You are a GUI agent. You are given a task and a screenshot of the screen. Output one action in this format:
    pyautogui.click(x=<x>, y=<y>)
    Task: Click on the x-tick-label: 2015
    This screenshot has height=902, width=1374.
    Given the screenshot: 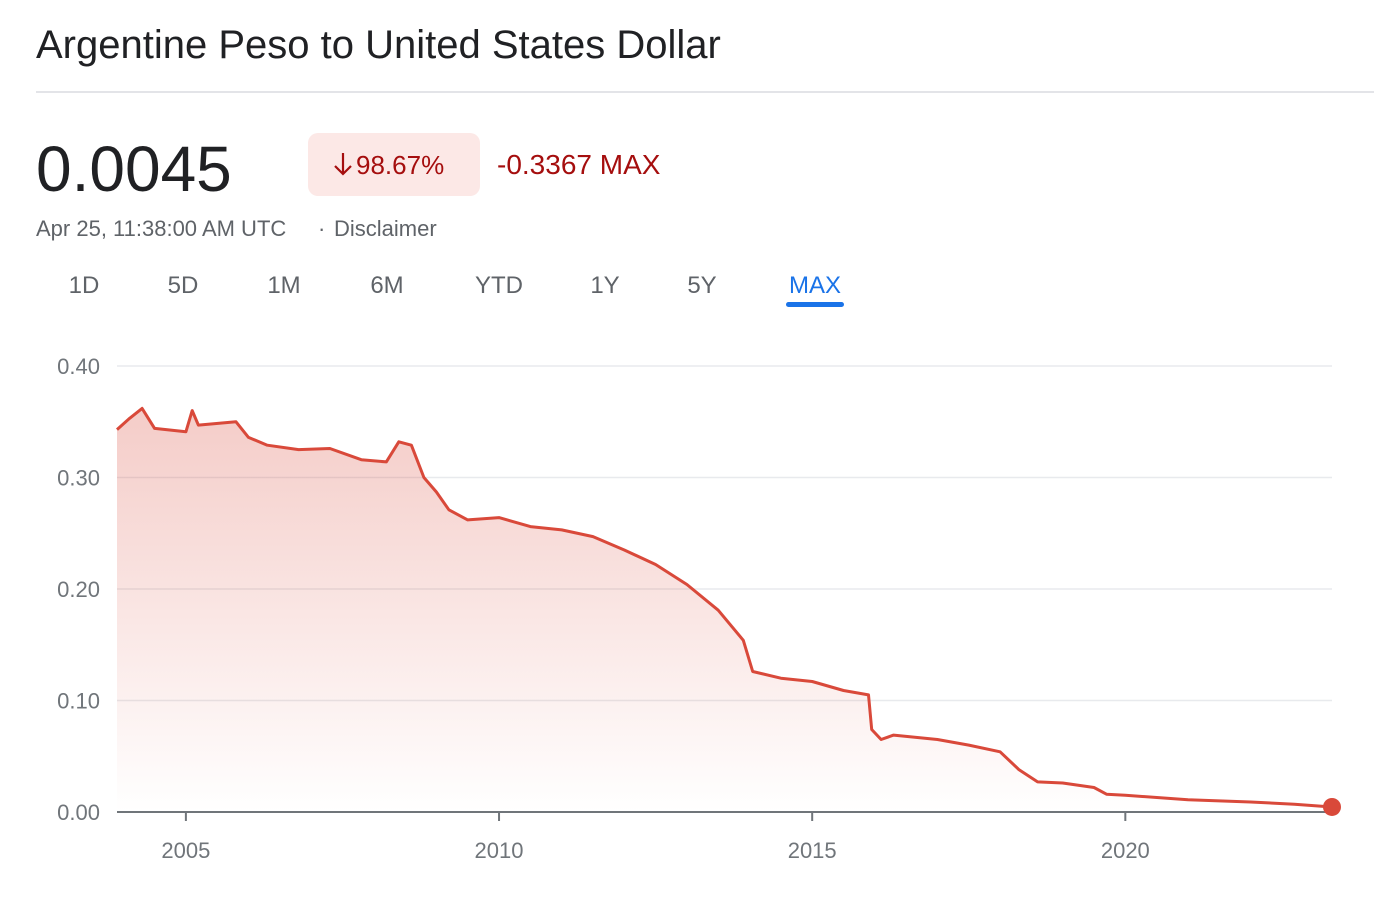 What is the action you would take?
    pyautogui.click(x=812, y=850)
    